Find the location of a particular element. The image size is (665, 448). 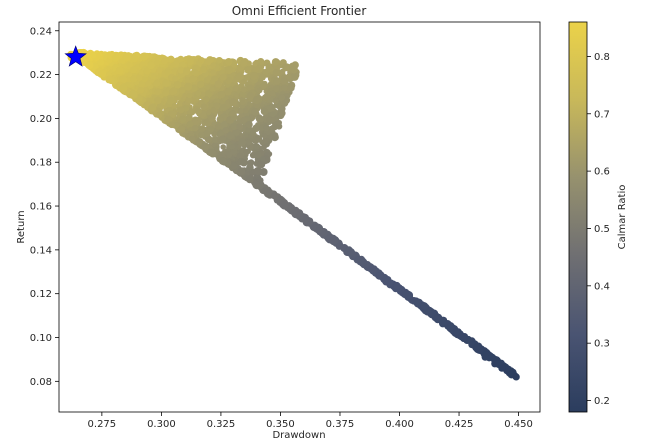

chart-title: Omni Efficient Frontier is located at coordinates (299, 11).